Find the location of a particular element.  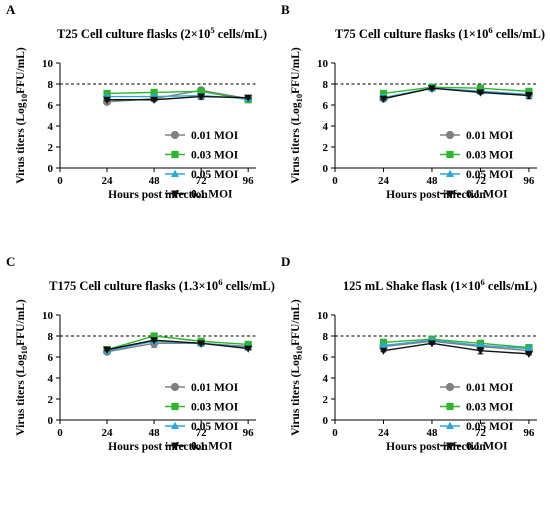

panel-letter: A is located at coordinates (11, 9).